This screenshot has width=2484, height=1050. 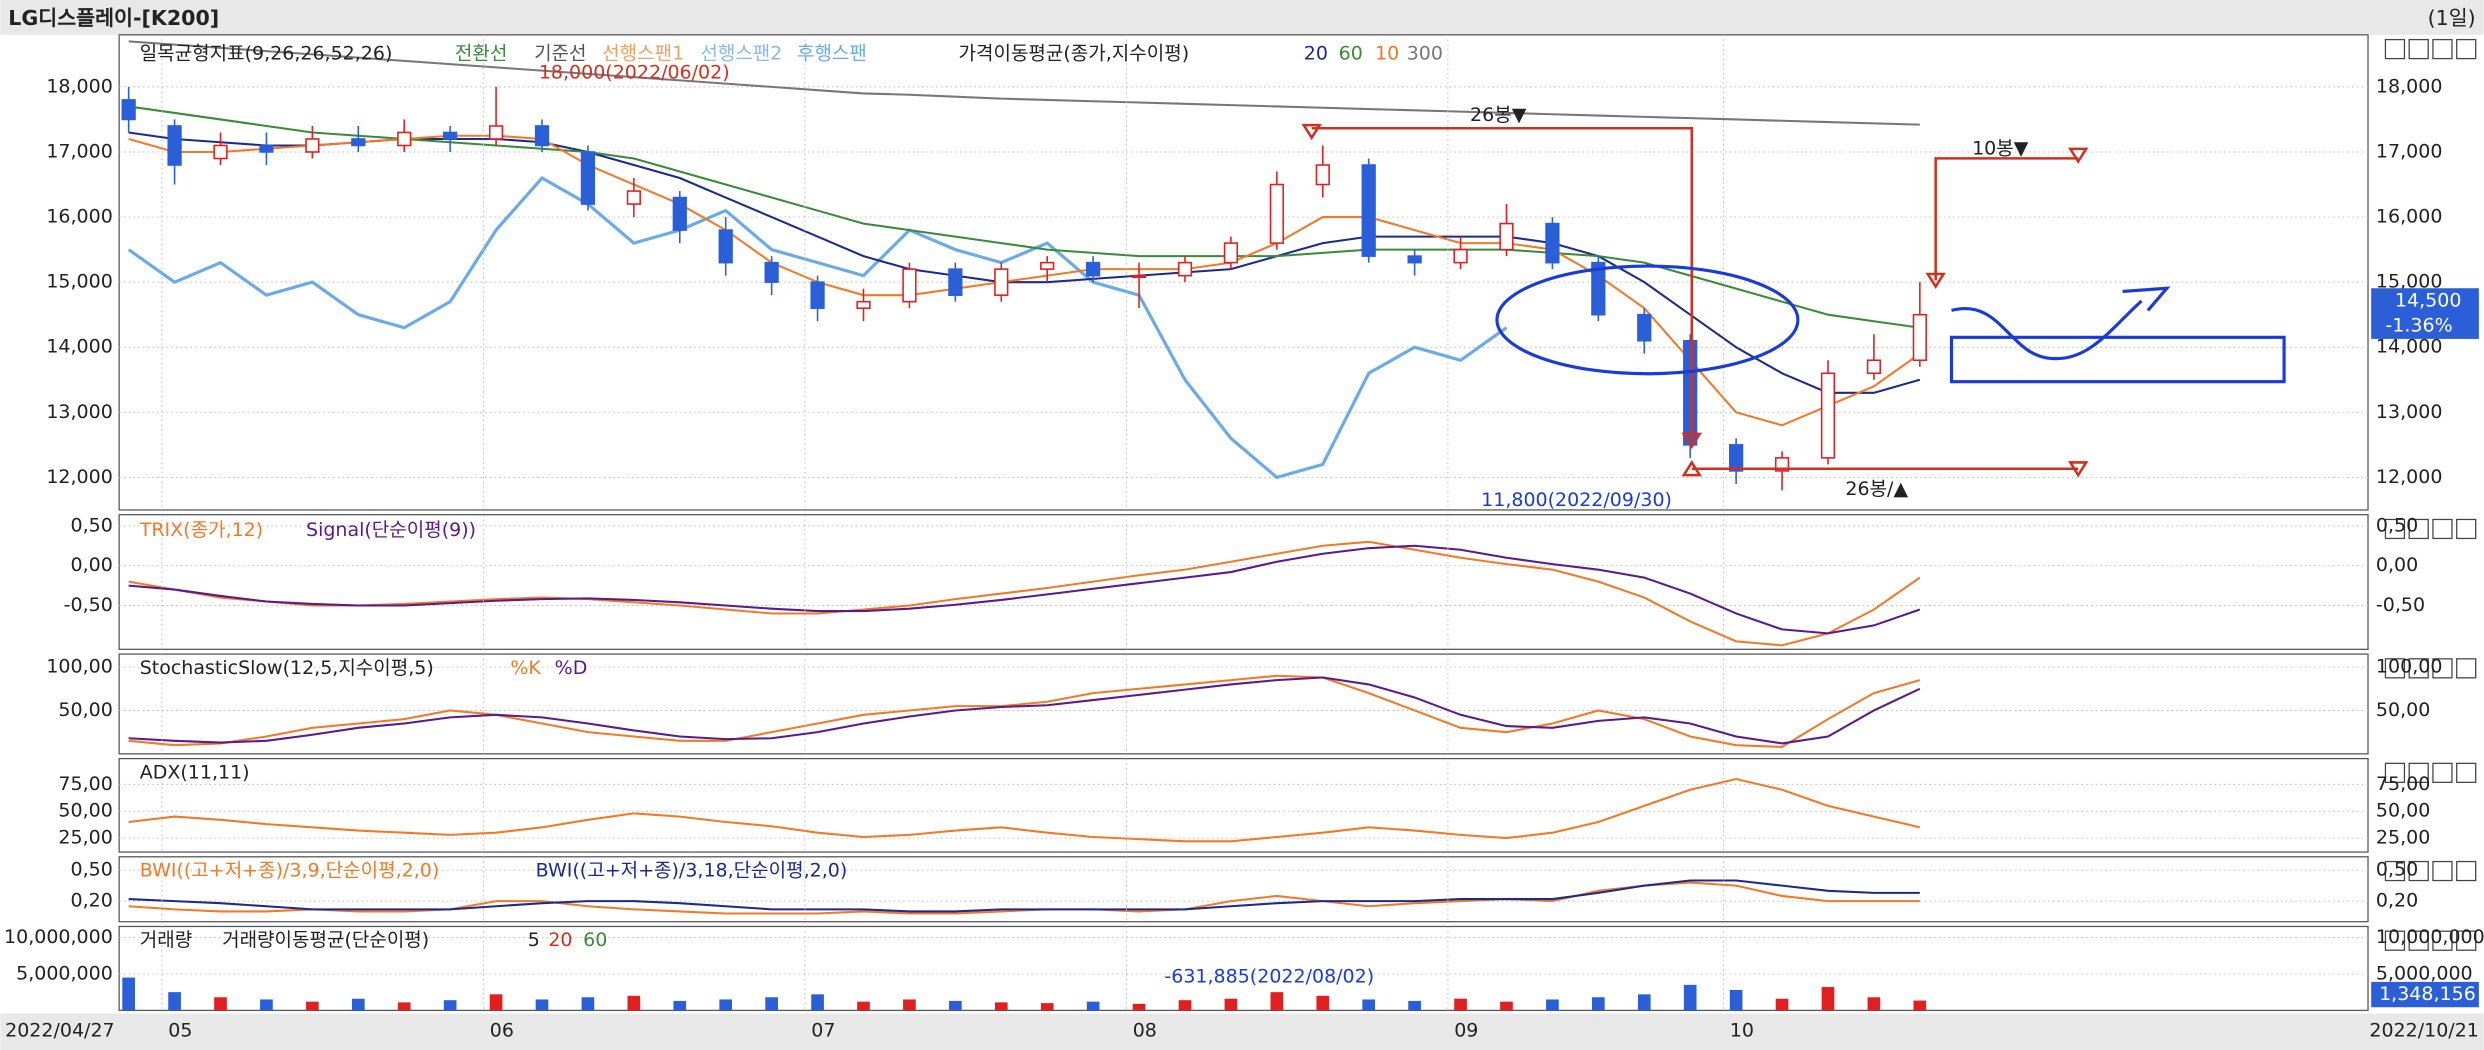 I want to click on y-tick-label: 13,000, so click(x=79, y=412).